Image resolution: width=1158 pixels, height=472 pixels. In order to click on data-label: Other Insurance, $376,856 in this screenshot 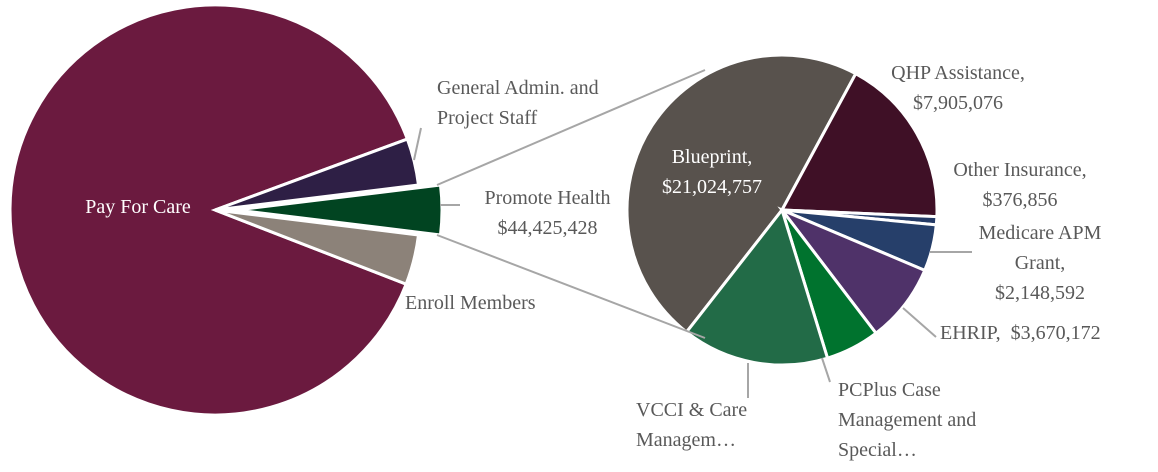, I will do `click(1020, 185)`.